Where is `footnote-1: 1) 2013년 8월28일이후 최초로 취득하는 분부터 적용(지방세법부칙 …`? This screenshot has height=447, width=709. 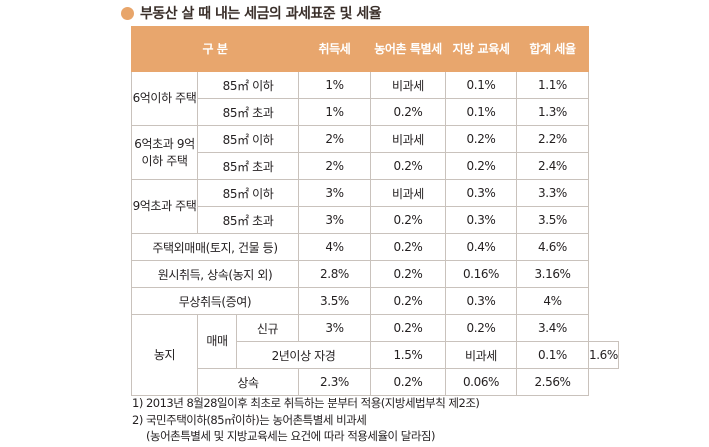
footnote-1: 1) 2013년 8월28일이후 최초로 취득하는 분부터 적용(지방세법부칙 … is located at coordinates (306, 403).